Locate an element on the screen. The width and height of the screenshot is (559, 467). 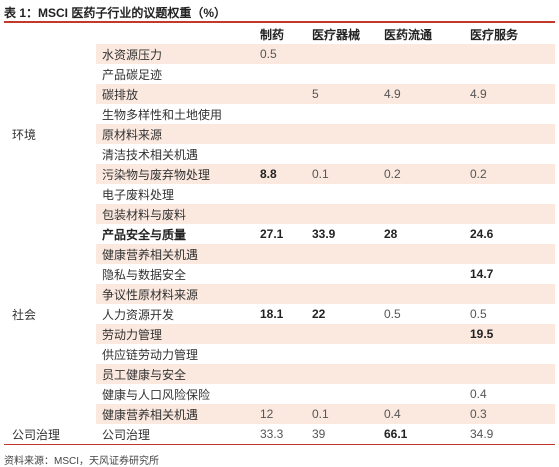
table-row: 清洁技术相关机遇 is located at coordinates (279, 154).